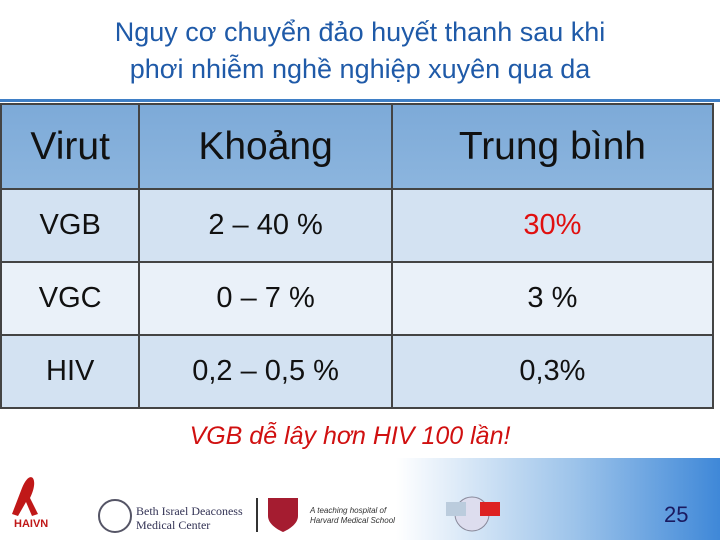 This screenshot has height=540, width=720. What do you see at coordinates (360, 100) in the screenshot?
I see `divider` at bounding box center [360, 100].